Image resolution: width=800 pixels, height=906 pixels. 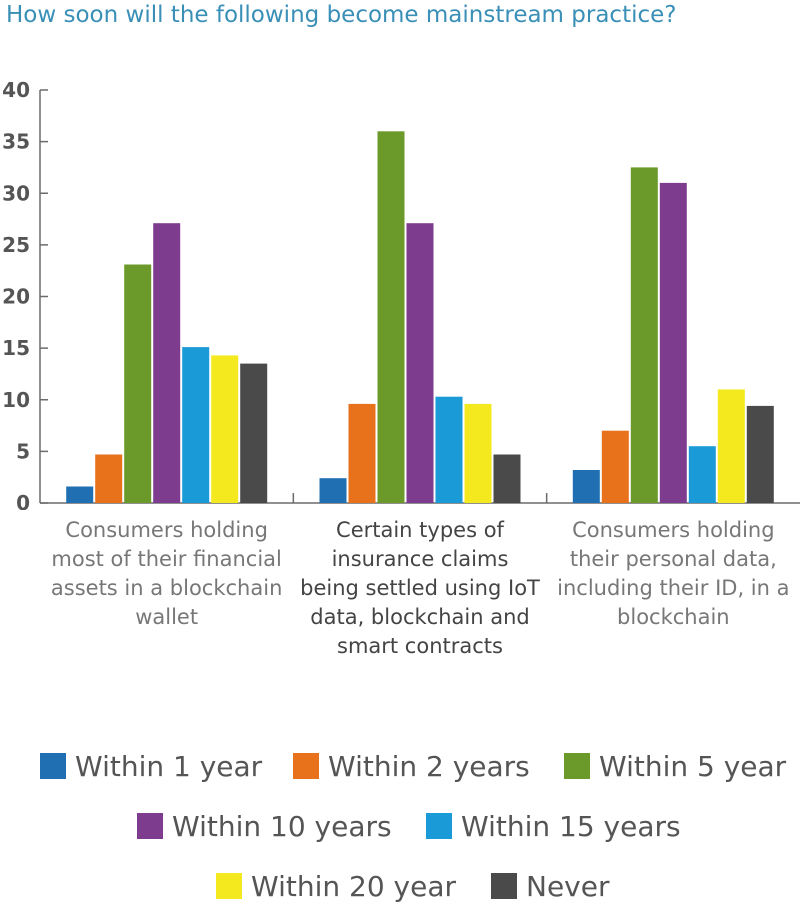 What do you see at coordinates (16, 245) in the screenshot?
I see `y-tick-label: 25` at bounding box center [16, 245].